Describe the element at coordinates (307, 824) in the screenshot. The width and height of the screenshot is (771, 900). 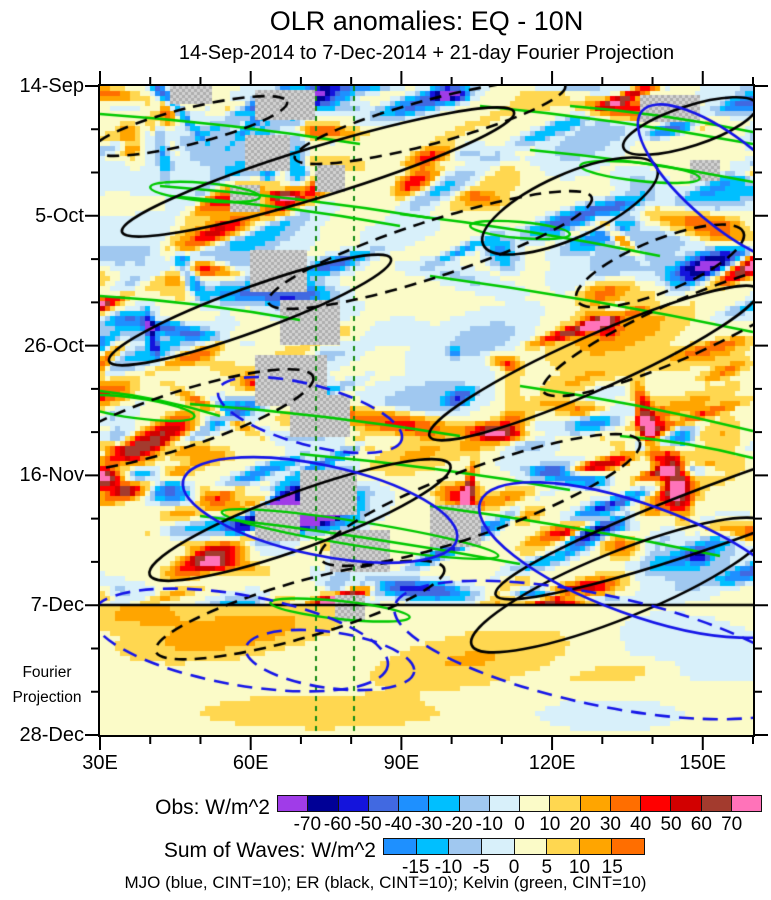
I see `colorbar-tick-label: -70` at that location.